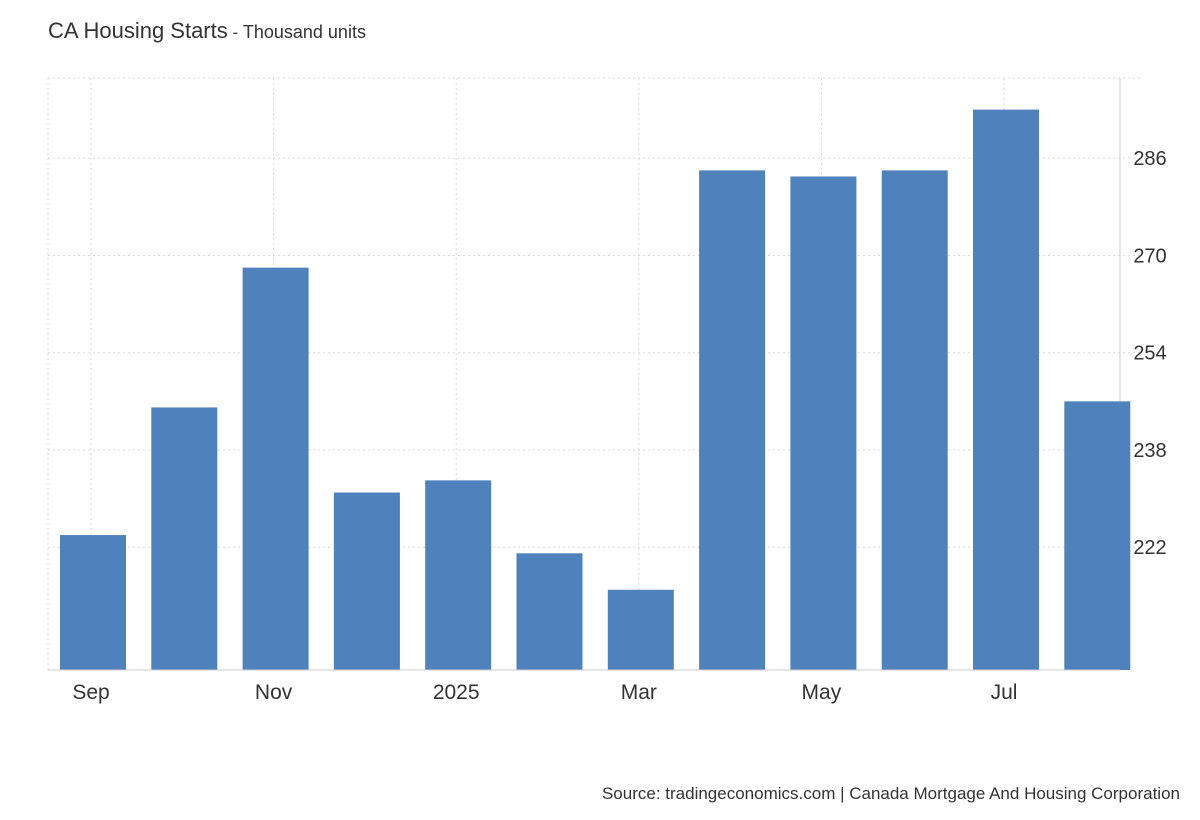  Describe the element at coordinates (1149, 451) in the screenshot. I see `y-tick-label: 238` at that location.